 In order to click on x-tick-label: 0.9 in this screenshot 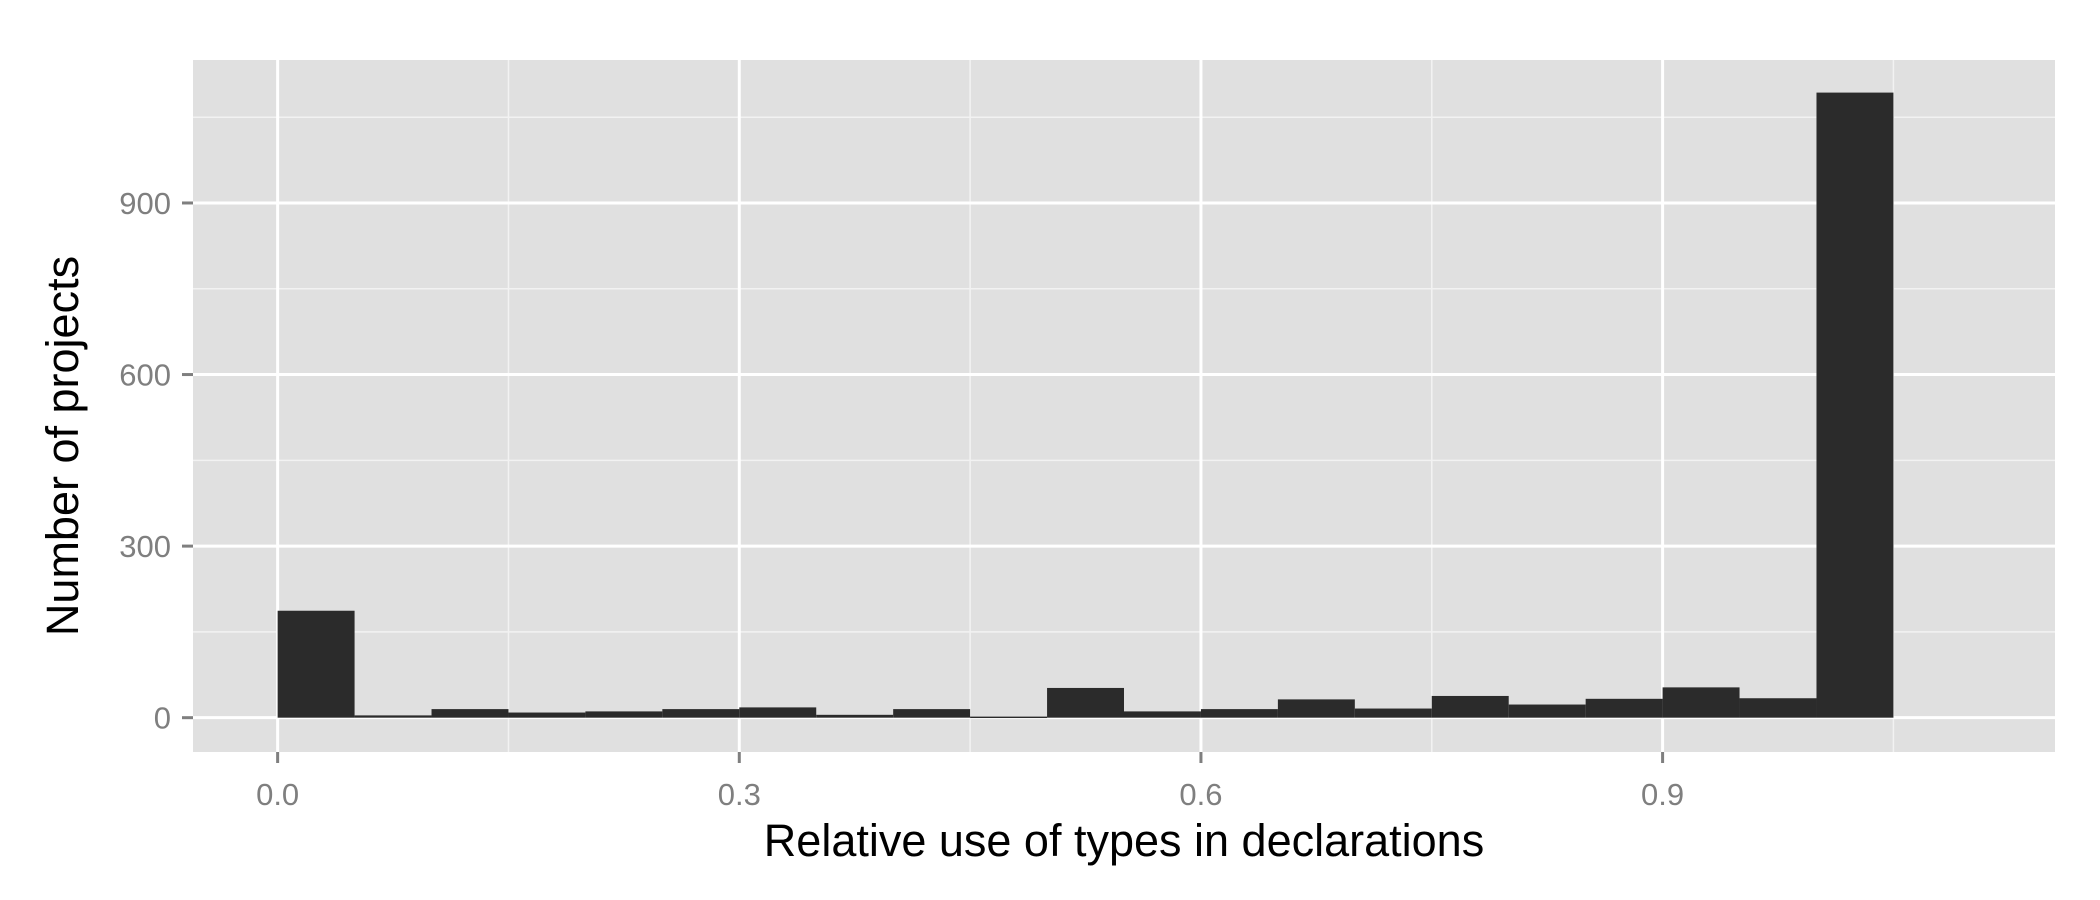, I will do `click(1662, 794)`.